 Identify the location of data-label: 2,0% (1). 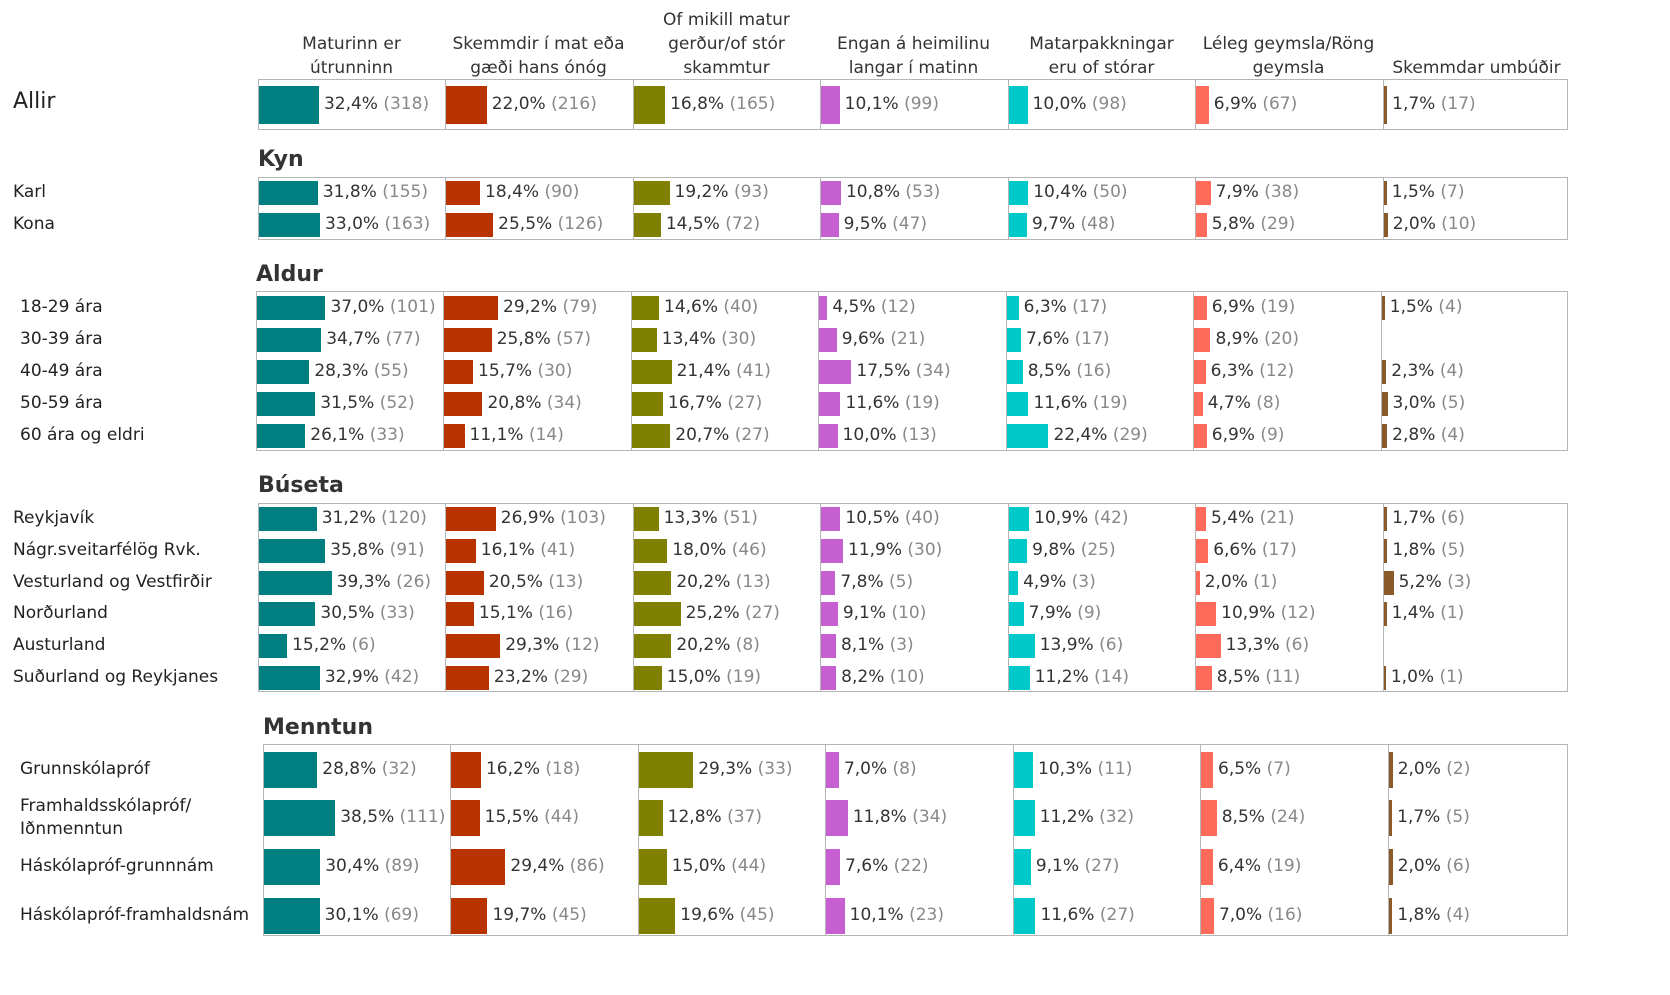
(1241, 582).